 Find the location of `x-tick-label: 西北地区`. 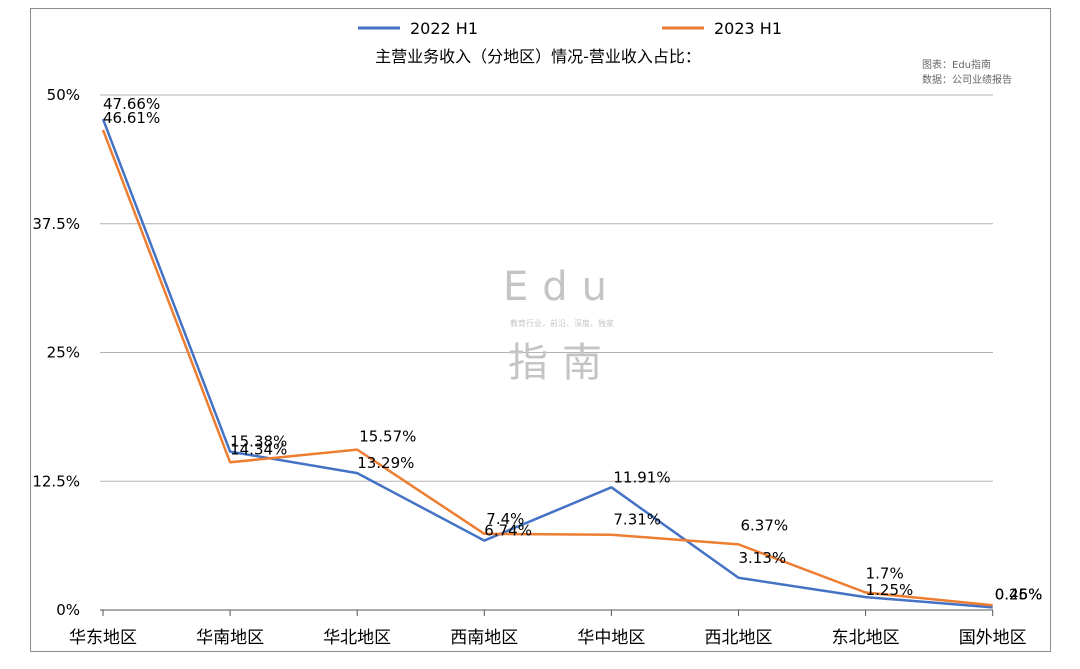

x-tick-label: 西北地区 is located at coordinates (739, 638).